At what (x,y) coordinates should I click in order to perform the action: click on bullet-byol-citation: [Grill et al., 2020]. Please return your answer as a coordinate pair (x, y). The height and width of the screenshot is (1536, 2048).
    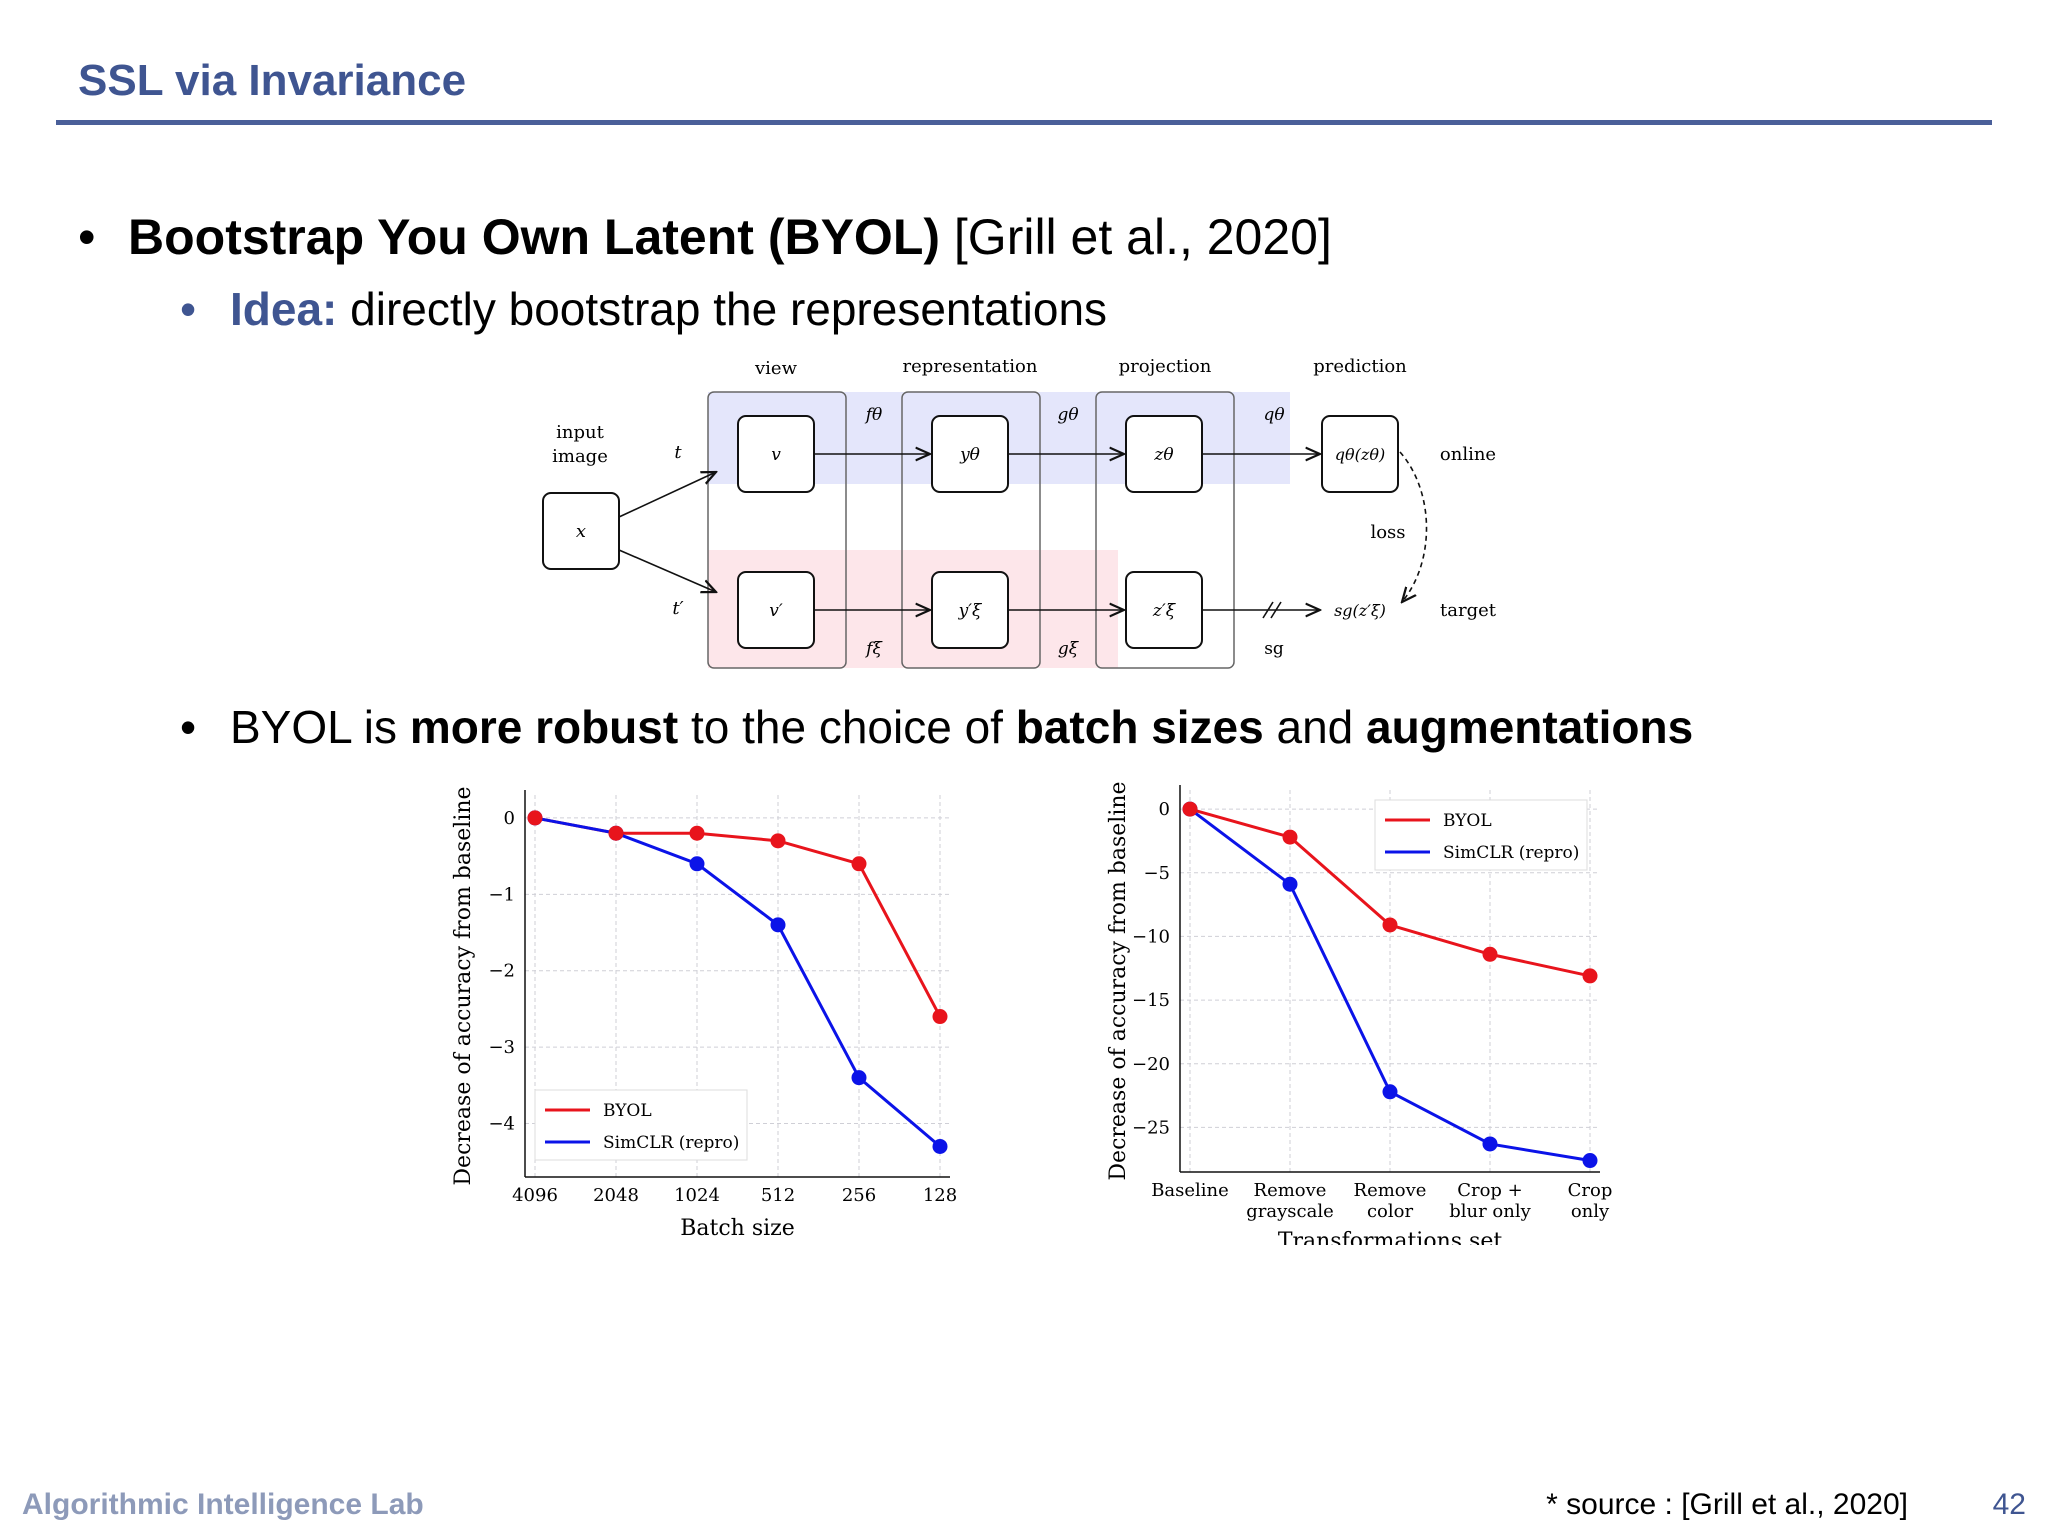
    Looking at the image, I should click on (1136, 237).